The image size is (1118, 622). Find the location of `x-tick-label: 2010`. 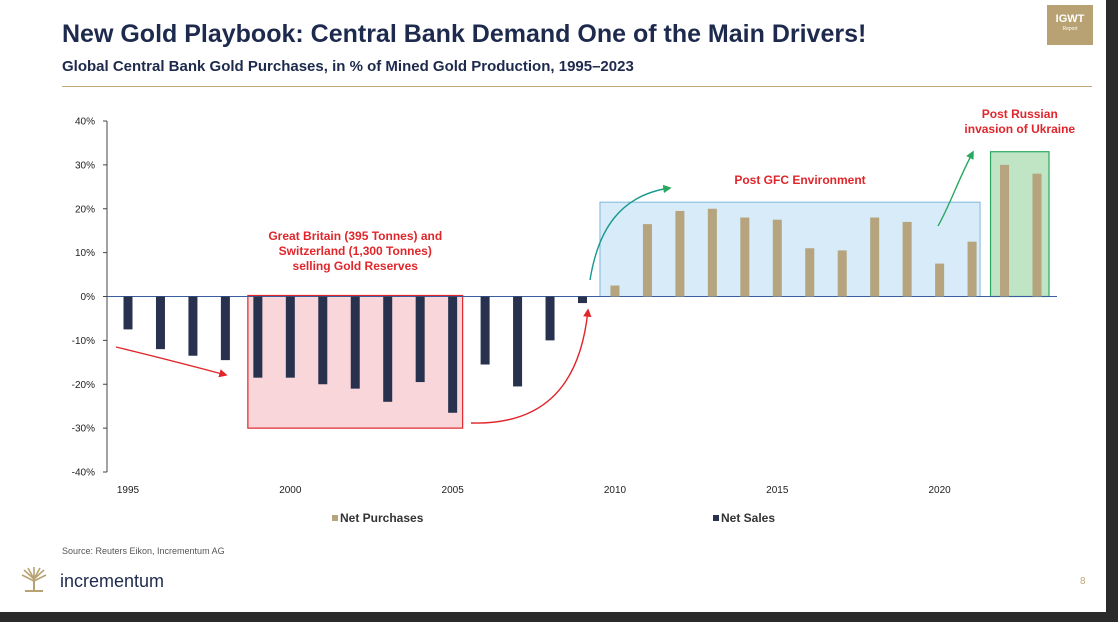

x-tick-label: 2010 is located at coordinates (615, 490).